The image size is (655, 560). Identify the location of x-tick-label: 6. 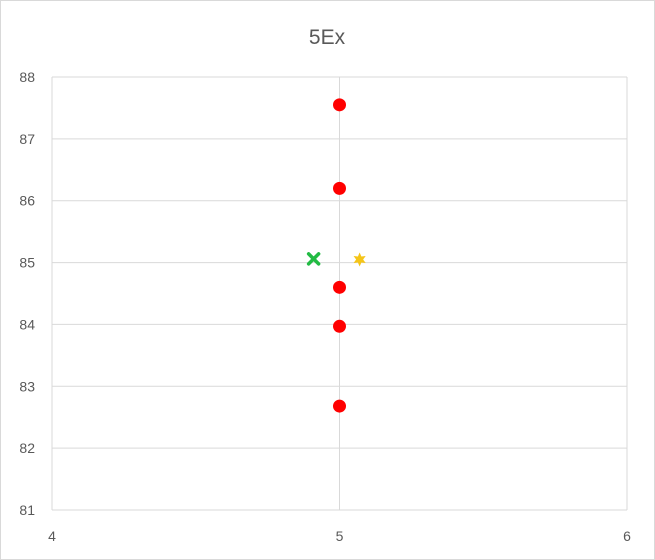
(627, 536).